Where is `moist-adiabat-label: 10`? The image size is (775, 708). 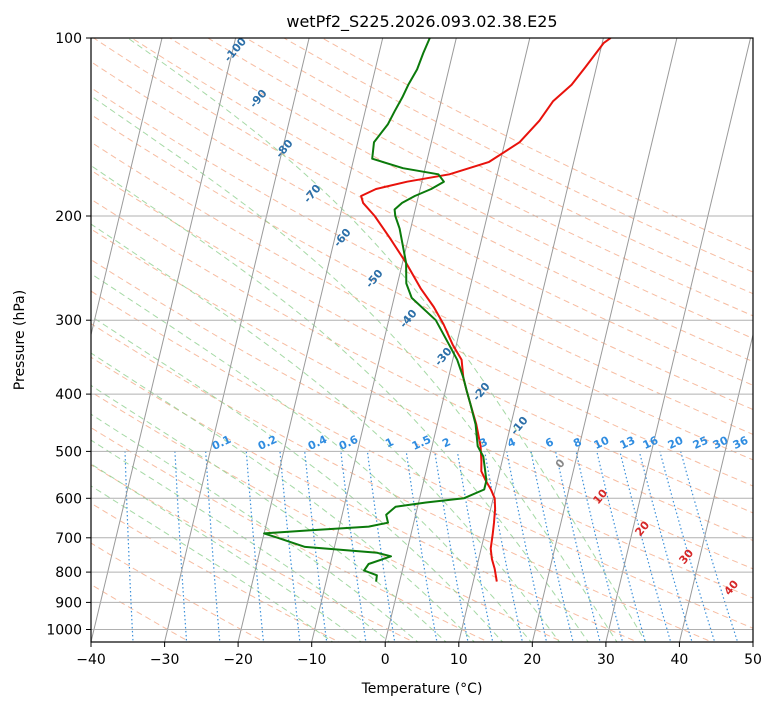 moist-adiabat-label: 10 is located at coordinates (600, 496).